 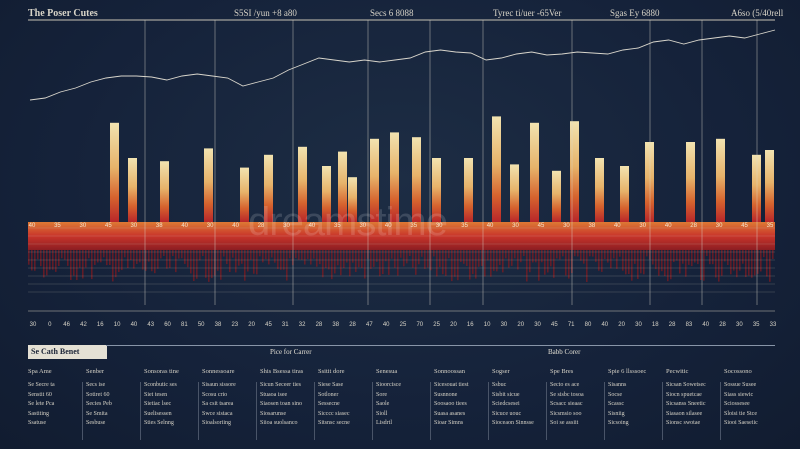 What do you see at coordinates (348, 222) in the screenshot?
I see `watermark-text: dreamstime` at bounding box center [348, 222].